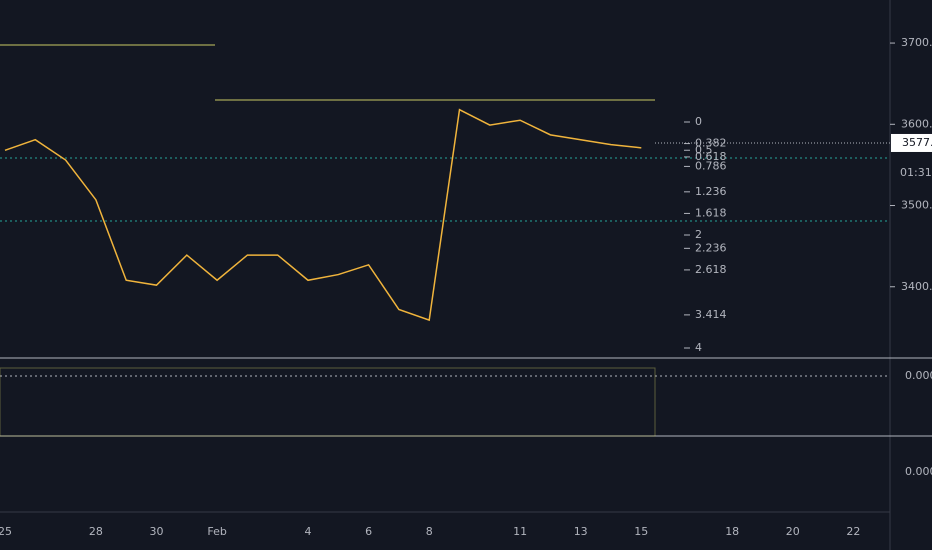  I want to click on fib-label: 0.382, so click(711, 143).